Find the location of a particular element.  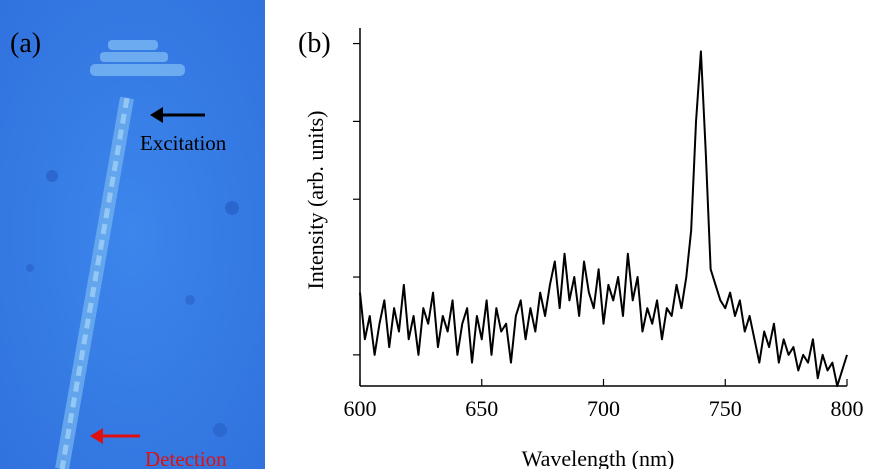

nanowire-core is located at coordinates (94, 283).